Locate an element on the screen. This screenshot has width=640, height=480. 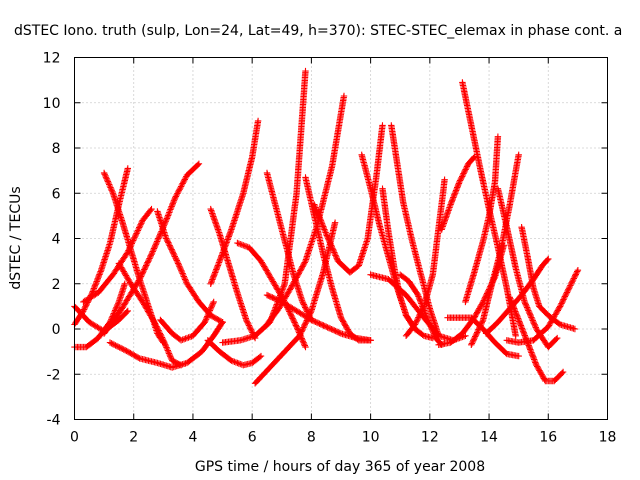
x-tick-label: 12 is located at coordinates (430, 438).